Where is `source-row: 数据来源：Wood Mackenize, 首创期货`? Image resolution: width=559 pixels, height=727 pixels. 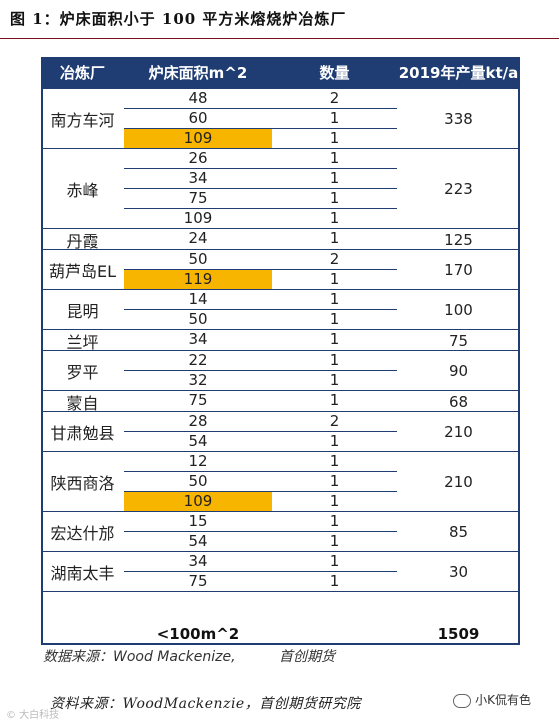 source-row: 数据来源：Wood Mackenize, 首创期货 is located at coordinates (280, 657).